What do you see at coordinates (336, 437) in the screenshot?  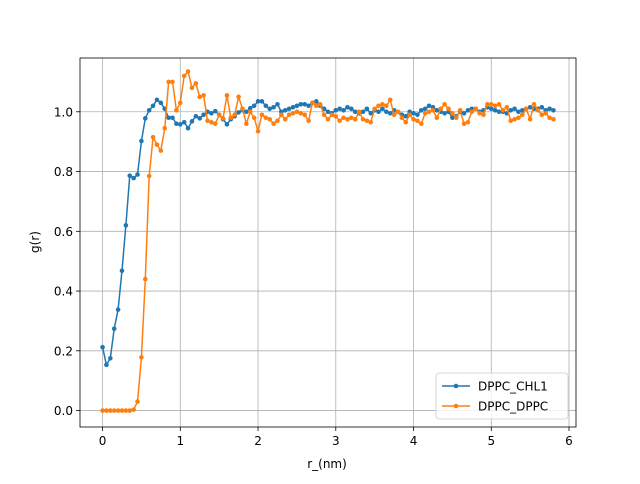 I see `x-axis-ticks: 0 1 2 3 4 5 6` at bounding box center [336, 437].